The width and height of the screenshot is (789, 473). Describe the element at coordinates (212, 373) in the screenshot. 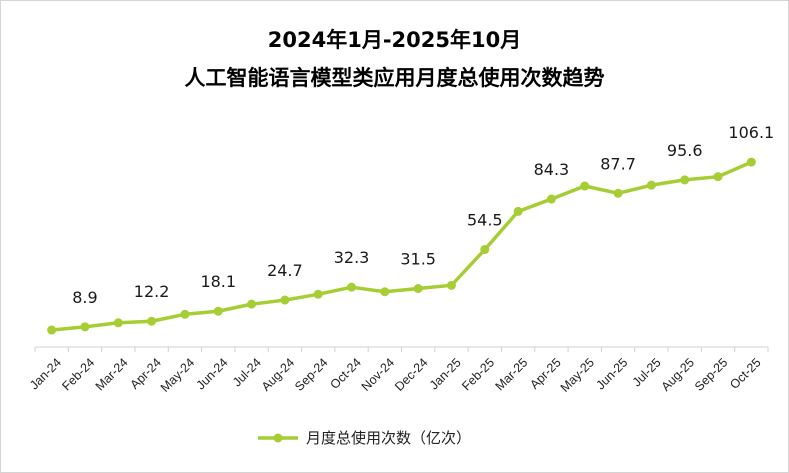

I see `x-tick-label: Jun-24` at that location.